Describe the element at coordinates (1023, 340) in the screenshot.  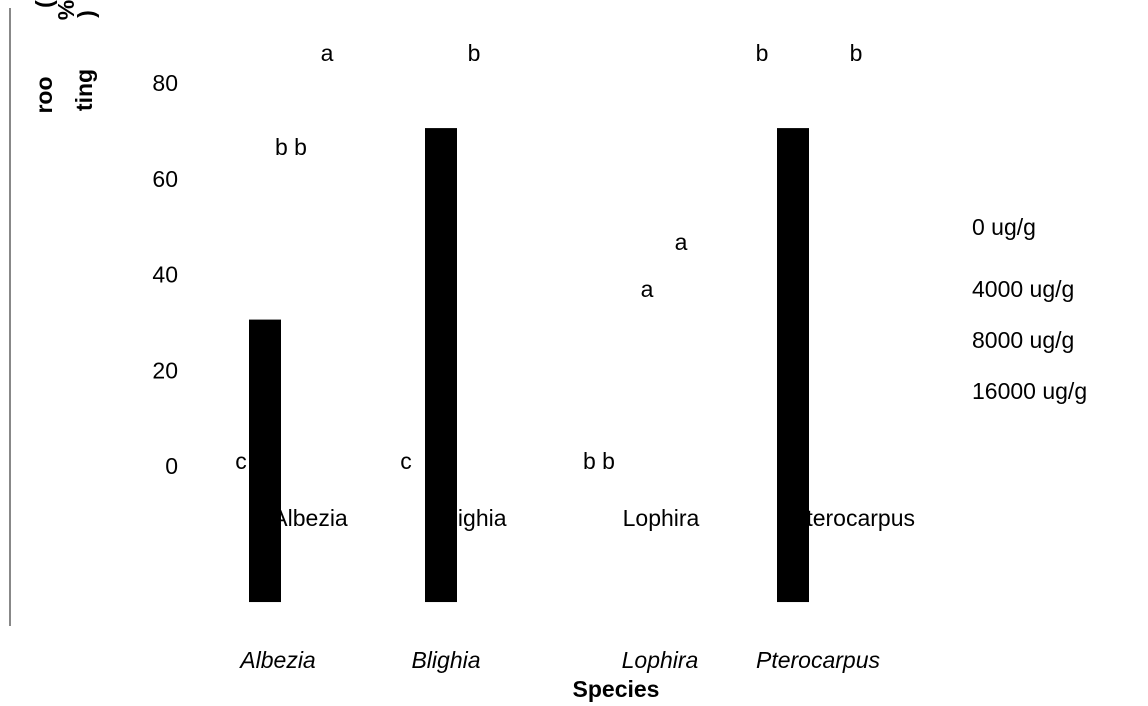
I see `legend-label: 8000 ug/g` at that location.